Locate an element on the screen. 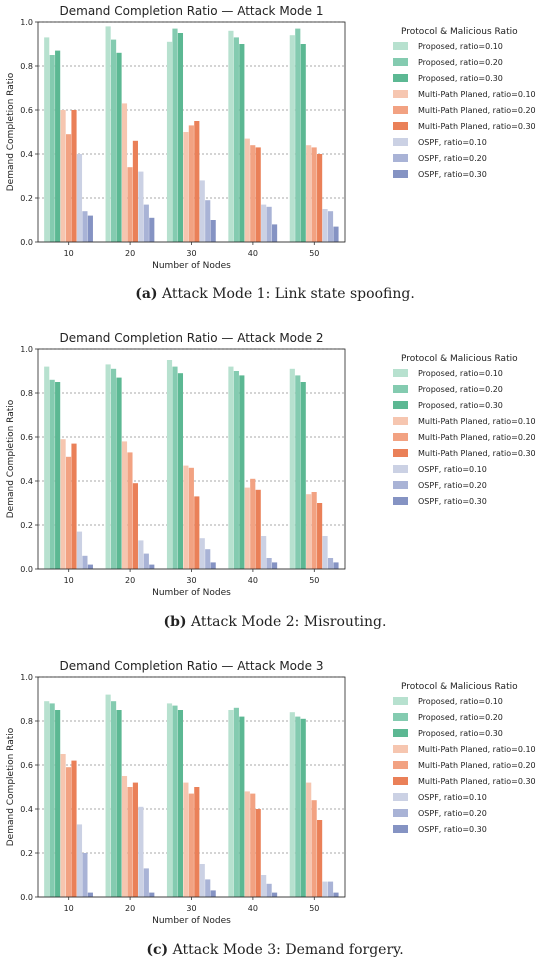  x-axis-label: Number of Nodes is located at coordinates (191, 593).